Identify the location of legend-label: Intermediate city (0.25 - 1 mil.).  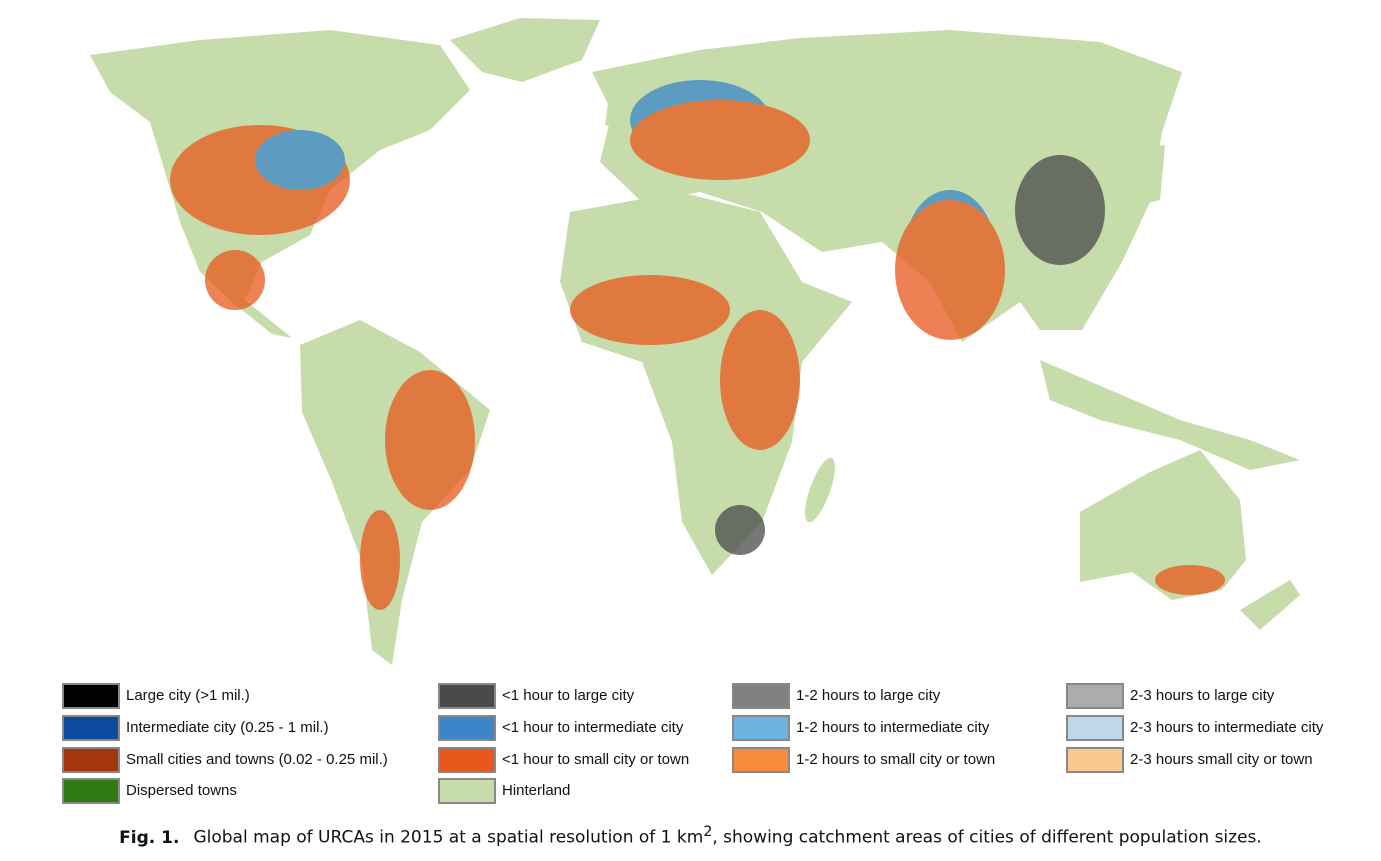
(227, 727).